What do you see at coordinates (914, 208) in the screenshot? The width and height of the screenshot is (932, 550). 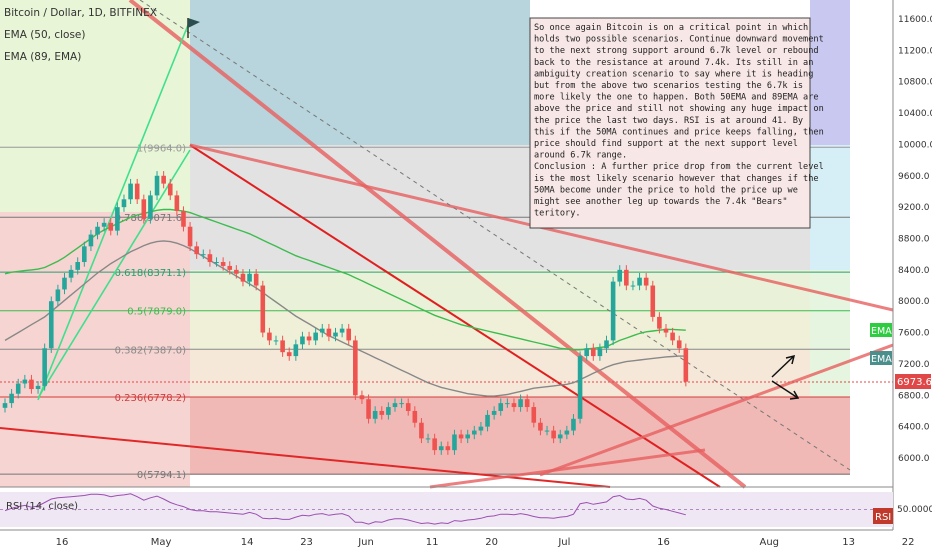 I see `price-tick-label: 9200.0` at bounding box center [914, 208].